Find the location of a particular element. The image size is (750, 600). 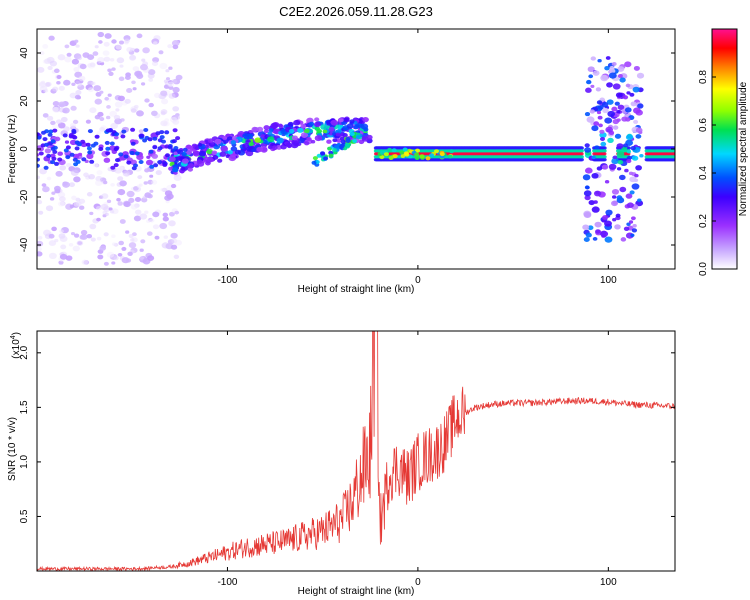

y-tick-label: 0 is located at coordinates (24, 149).